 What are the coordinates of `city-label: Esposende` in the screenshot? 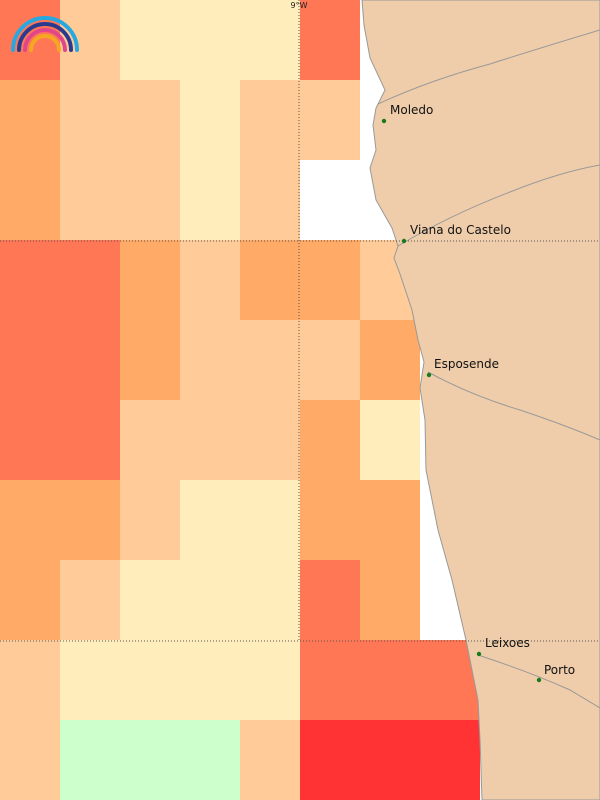 It's located at (466, 364).